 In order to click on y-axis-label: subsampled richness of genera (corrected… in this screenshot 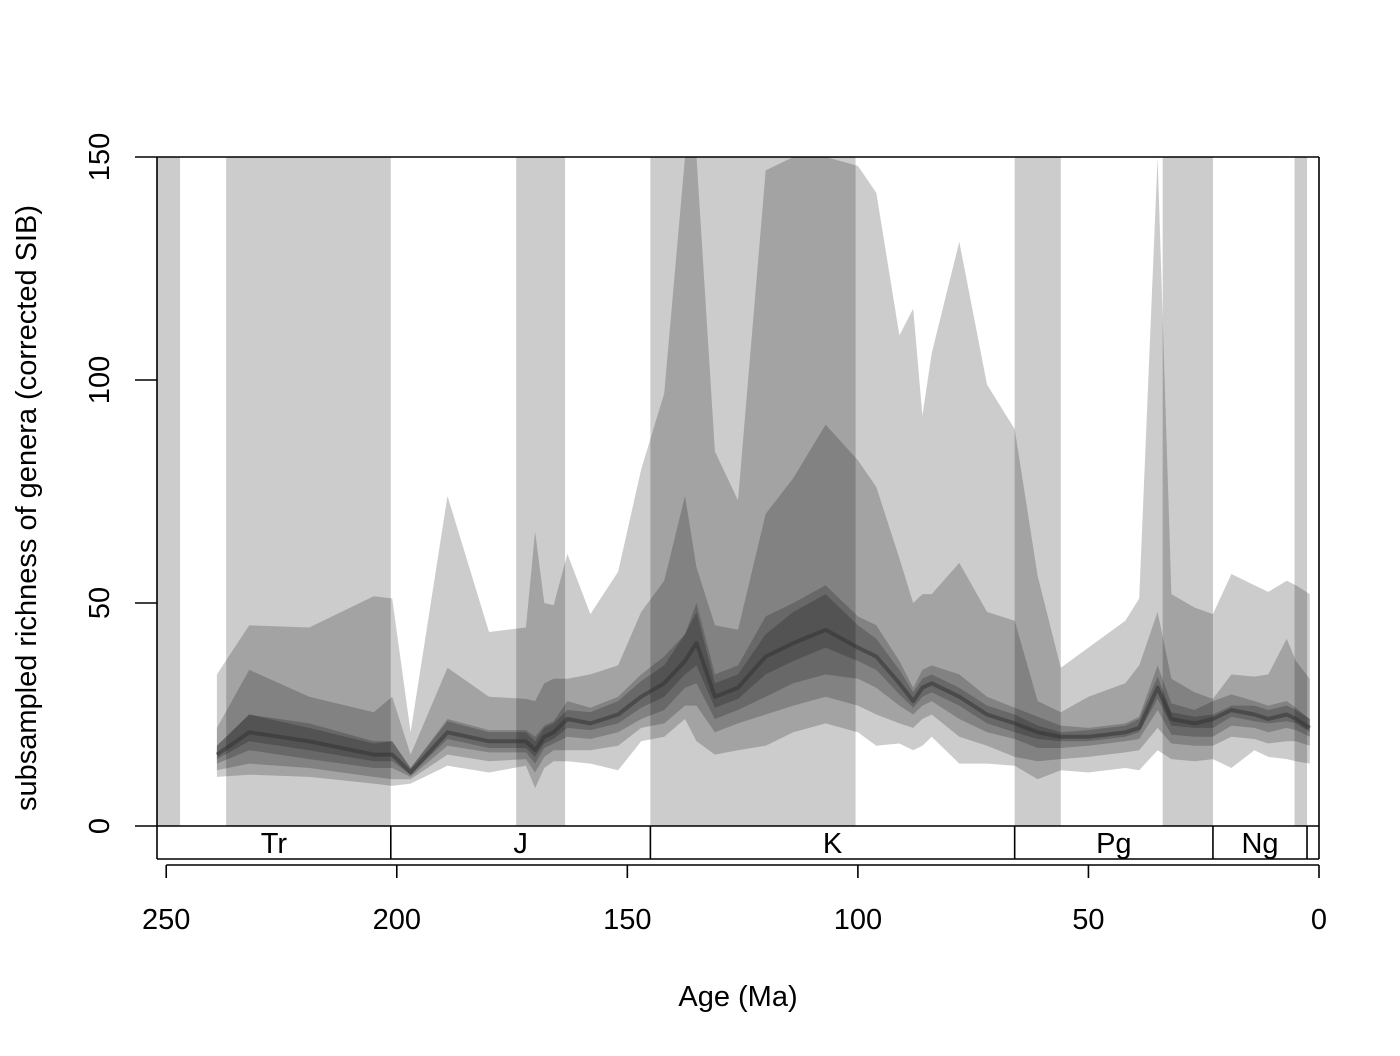, I will do `click(27, 508)`.